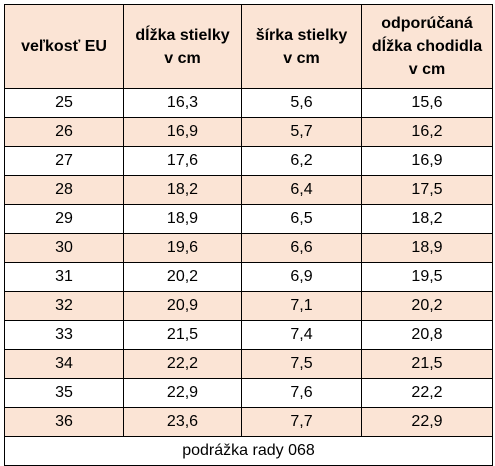  What do you see at coordinates (182, 393) in the screenshot?
I see `cell-insole-length: 22,9` at bounding box center [182, 393].